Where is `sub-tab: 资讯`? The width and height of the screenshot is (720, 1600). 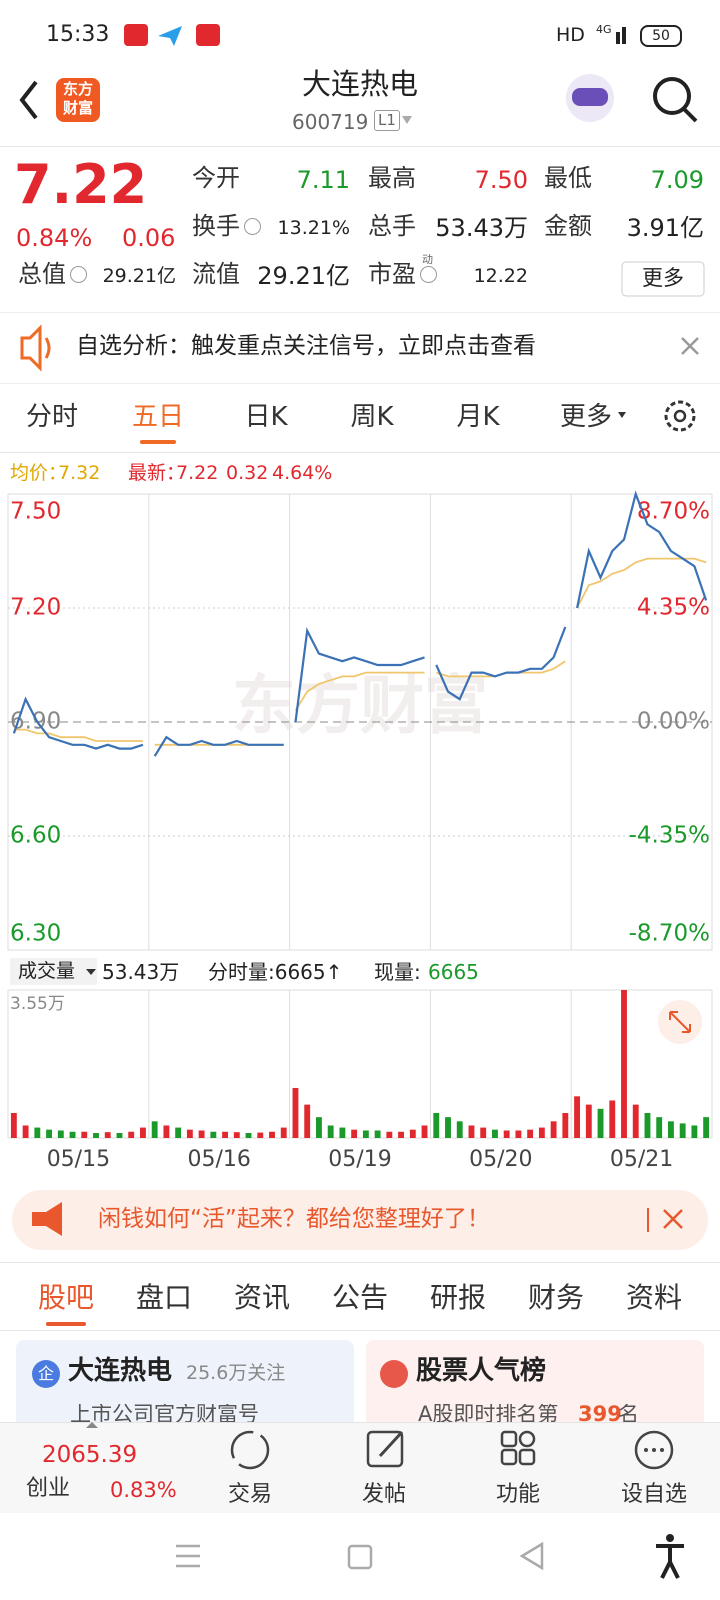 sub-tab: 资讯 is located at coordinates (261, 1297).